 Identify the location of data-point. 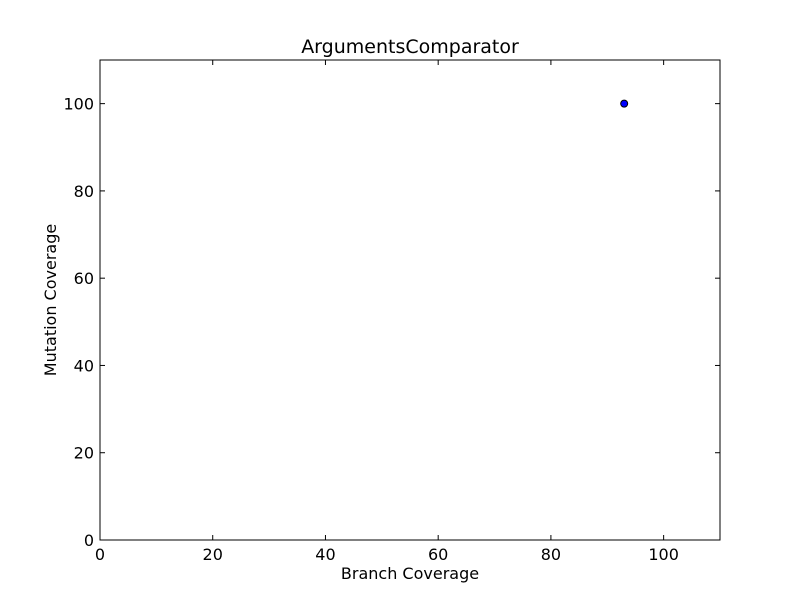
(624, 103).